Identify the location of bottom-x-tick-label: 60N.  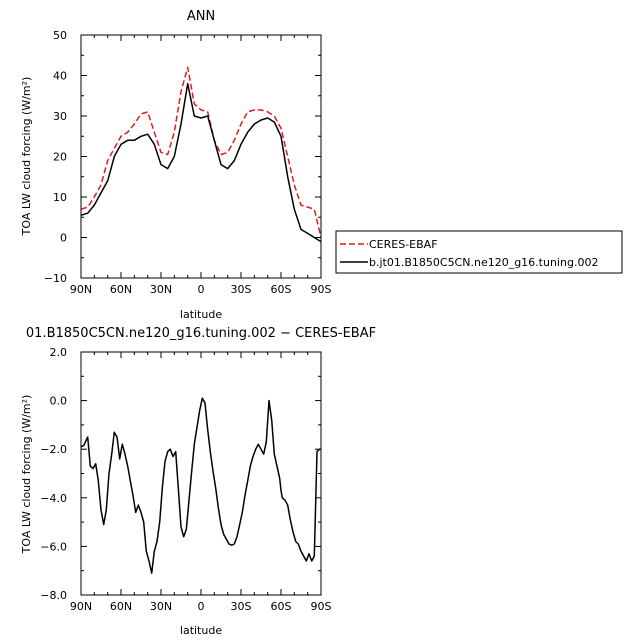
(121, 606).